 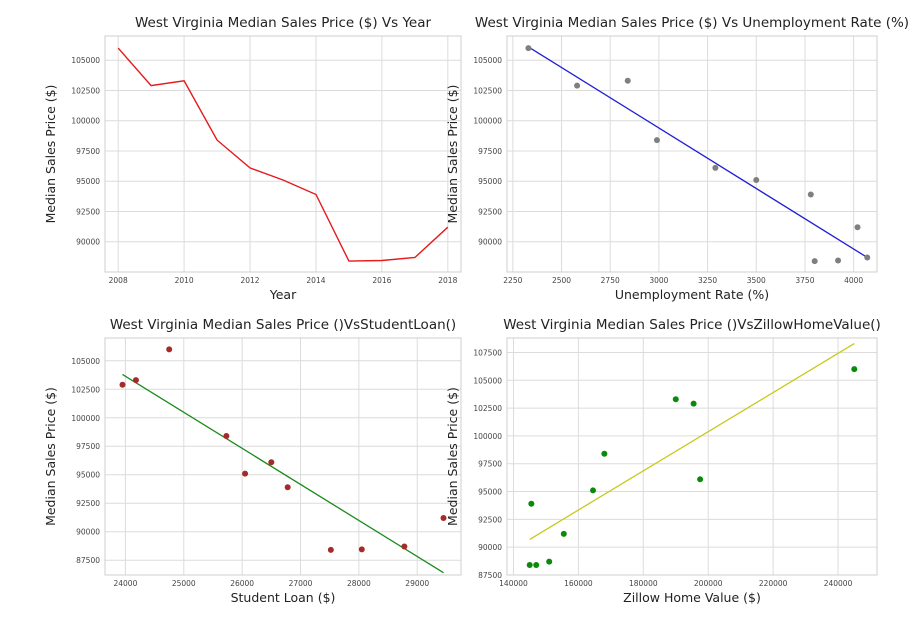 What do you see at coordinates (184, 583) in the screenshot?
I see `x-tick-label: 25000` at bounding box center [184, 583].